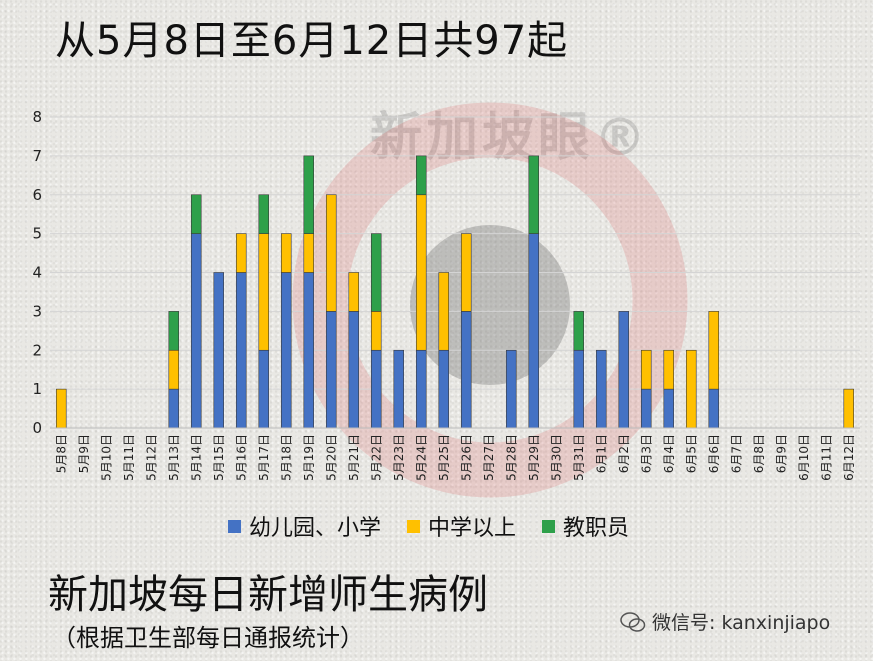  I want to click on y-tick-label: 7, so click(37, 156).